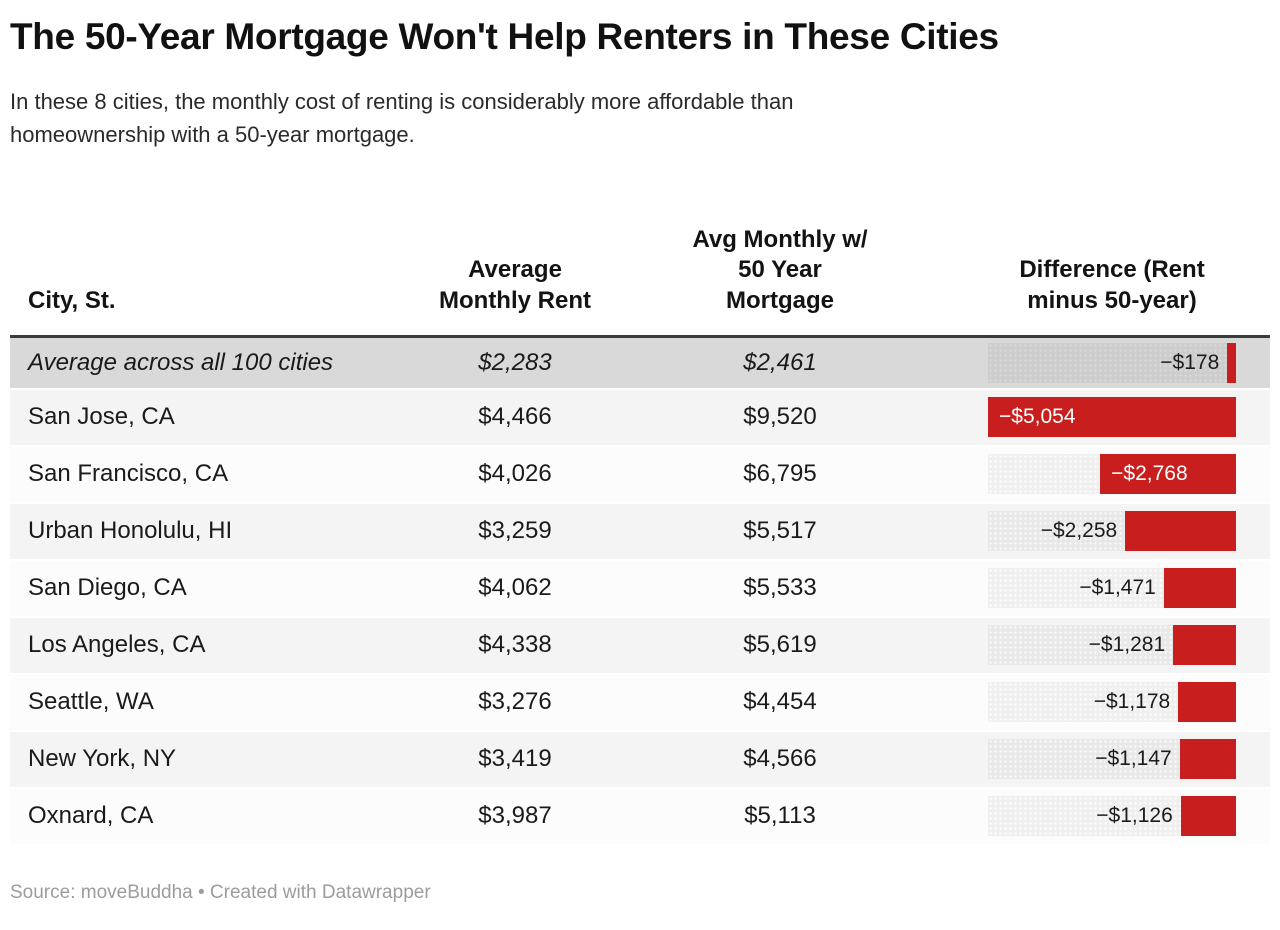 This screenshot has height=930, width=1280. Describe the element at coordinates (640, 702) in the screenshot. I see `table-row: Seattle, WA $3,276 $4,454 −$1,178` at that location.